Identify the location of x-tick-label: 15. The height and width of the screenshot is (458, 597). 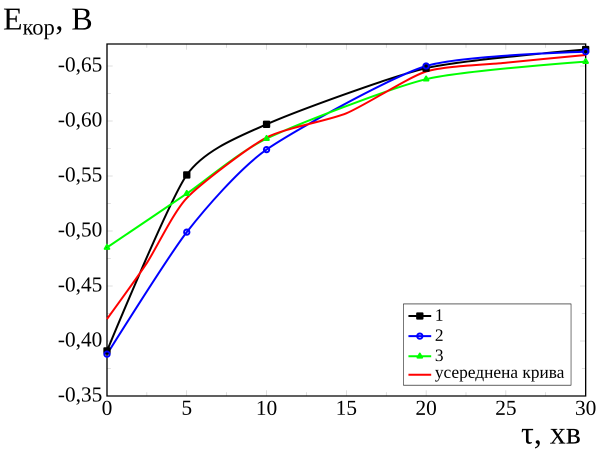
(347, 408).